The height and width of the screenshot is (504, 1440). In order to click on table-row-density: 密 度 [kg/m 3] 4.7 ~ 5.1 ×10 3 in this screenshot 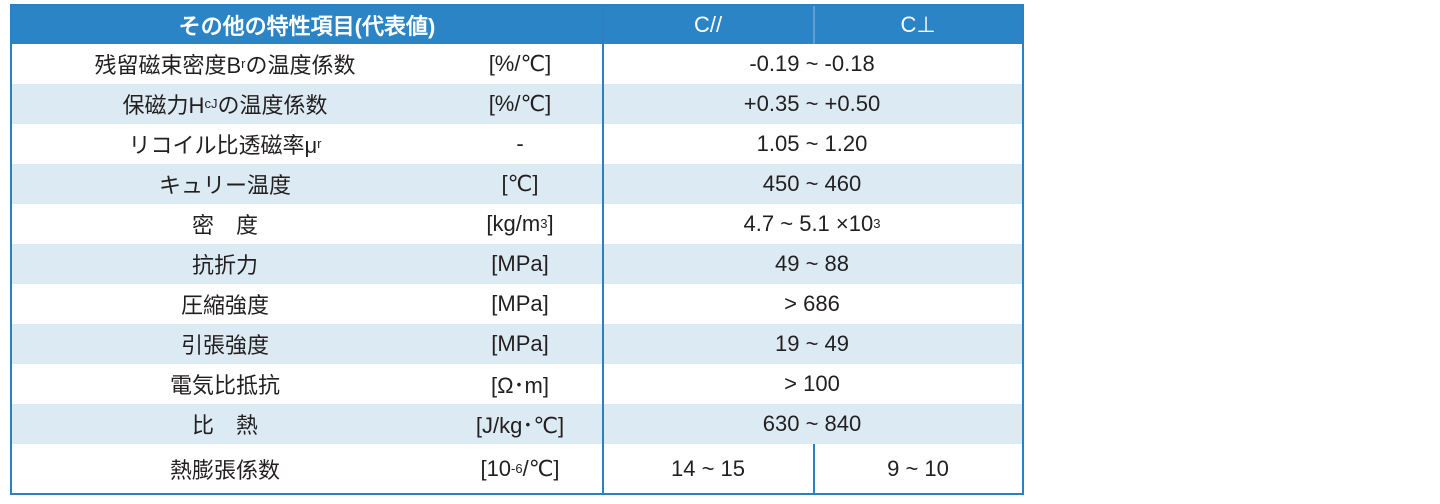, I will do `click(517, 224)`.